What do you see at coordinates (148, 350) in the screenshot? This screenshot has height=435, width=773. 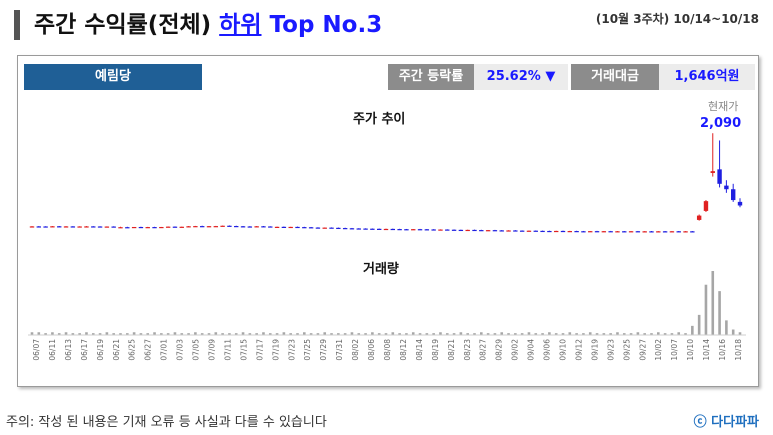 I see `x-tick-label: 06/27` at bounding box center [148, 350].